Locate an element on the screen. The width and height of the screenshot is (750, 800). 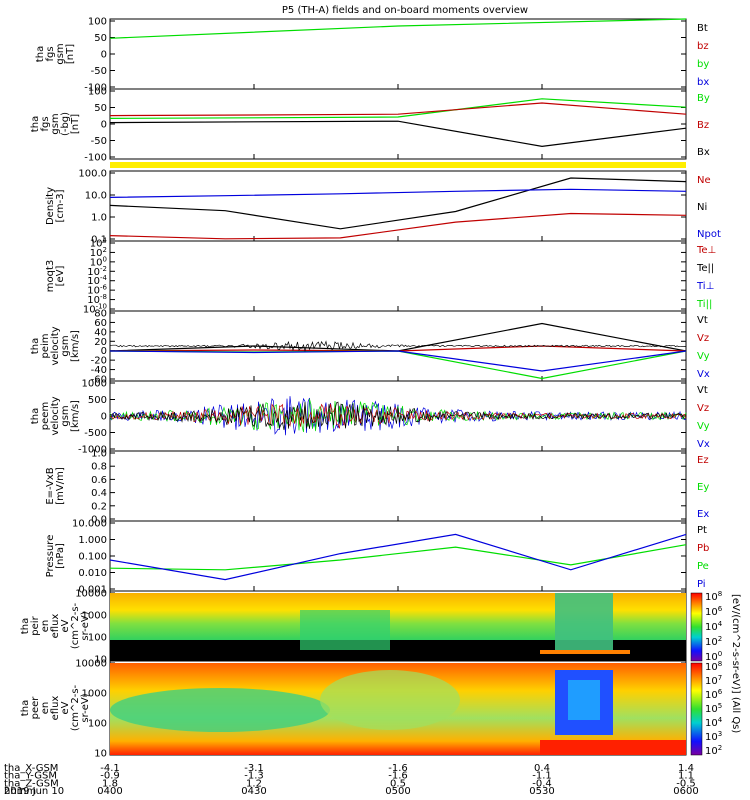
ephem-value: -0.5 is located at coordinates (686, 783).